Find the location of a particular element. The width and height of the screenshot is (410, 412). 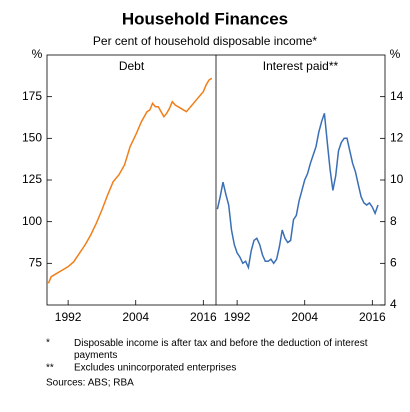

panel-title: Interest paid** is located at coordinates (301, 66).